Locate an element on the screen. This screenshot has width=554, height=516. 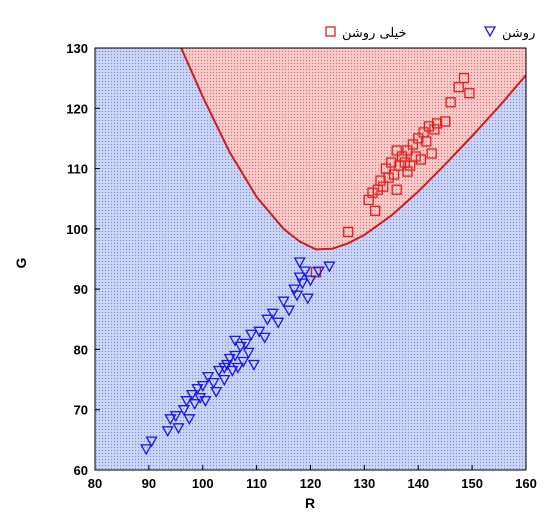
x-tick-label-140: 140 is located at coordinates (418, 483).